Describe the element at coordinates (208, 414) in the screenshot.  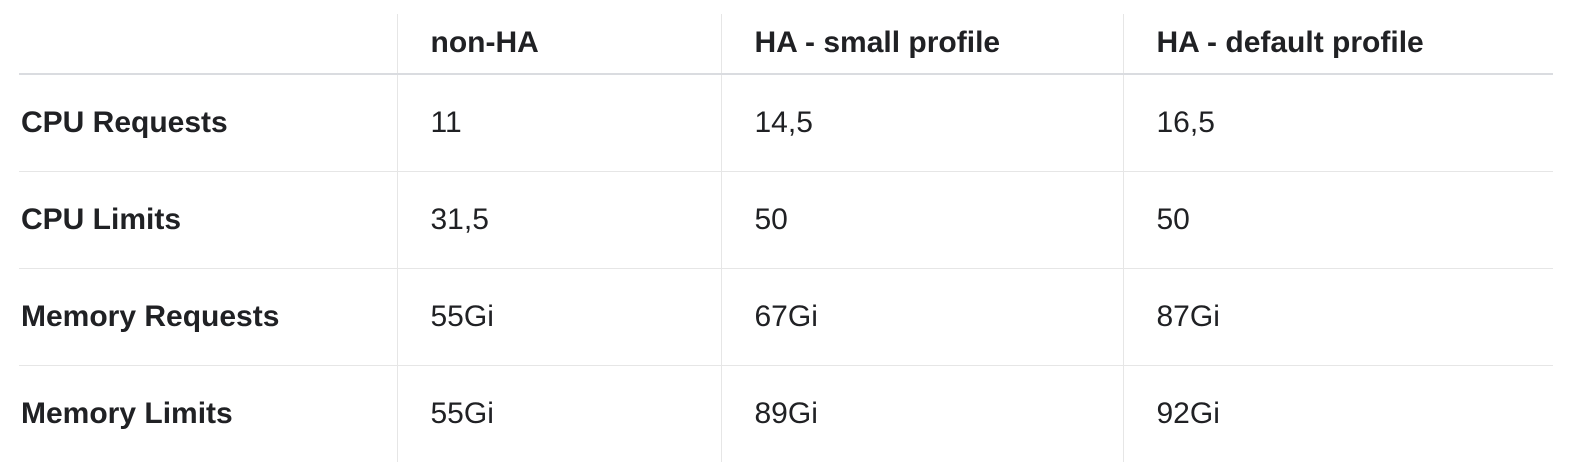
I see `row-label-memory-limits: Memory Limits` at that location.